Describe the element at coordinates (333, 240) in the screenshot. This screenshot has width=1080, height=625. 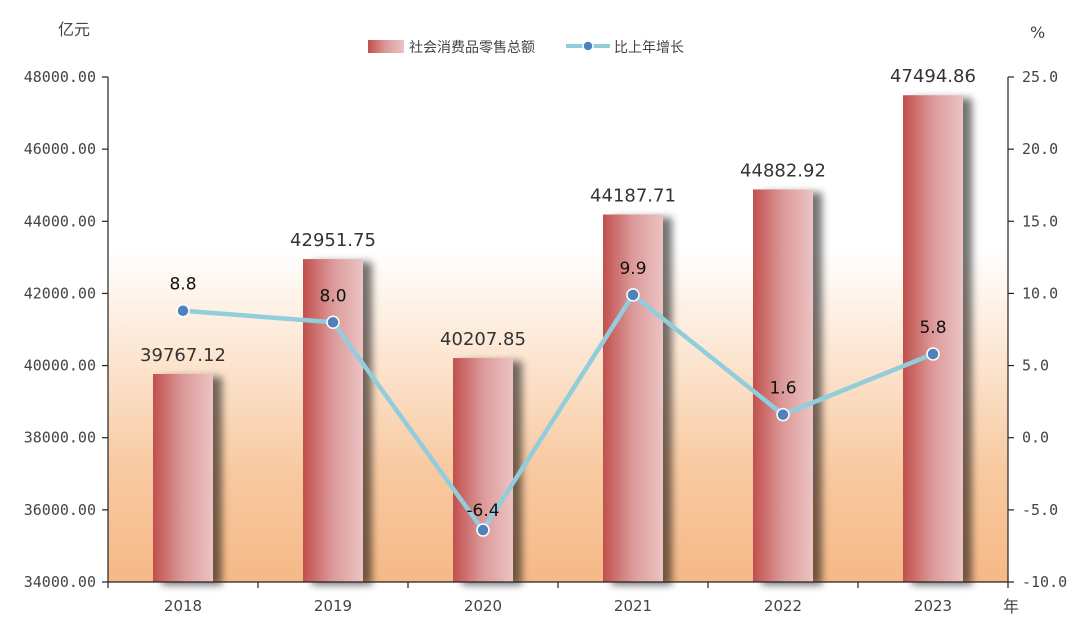
I see `bar-value-label: 42951.75` at that location.